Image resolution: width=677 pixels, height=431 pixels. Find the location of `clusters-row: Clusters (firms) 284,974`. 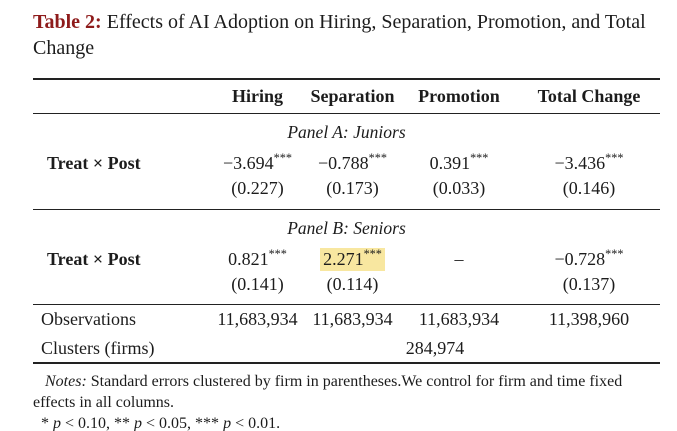

clusters-row: Clusters (firms) 284,974 is located at coordinates (346, 348).